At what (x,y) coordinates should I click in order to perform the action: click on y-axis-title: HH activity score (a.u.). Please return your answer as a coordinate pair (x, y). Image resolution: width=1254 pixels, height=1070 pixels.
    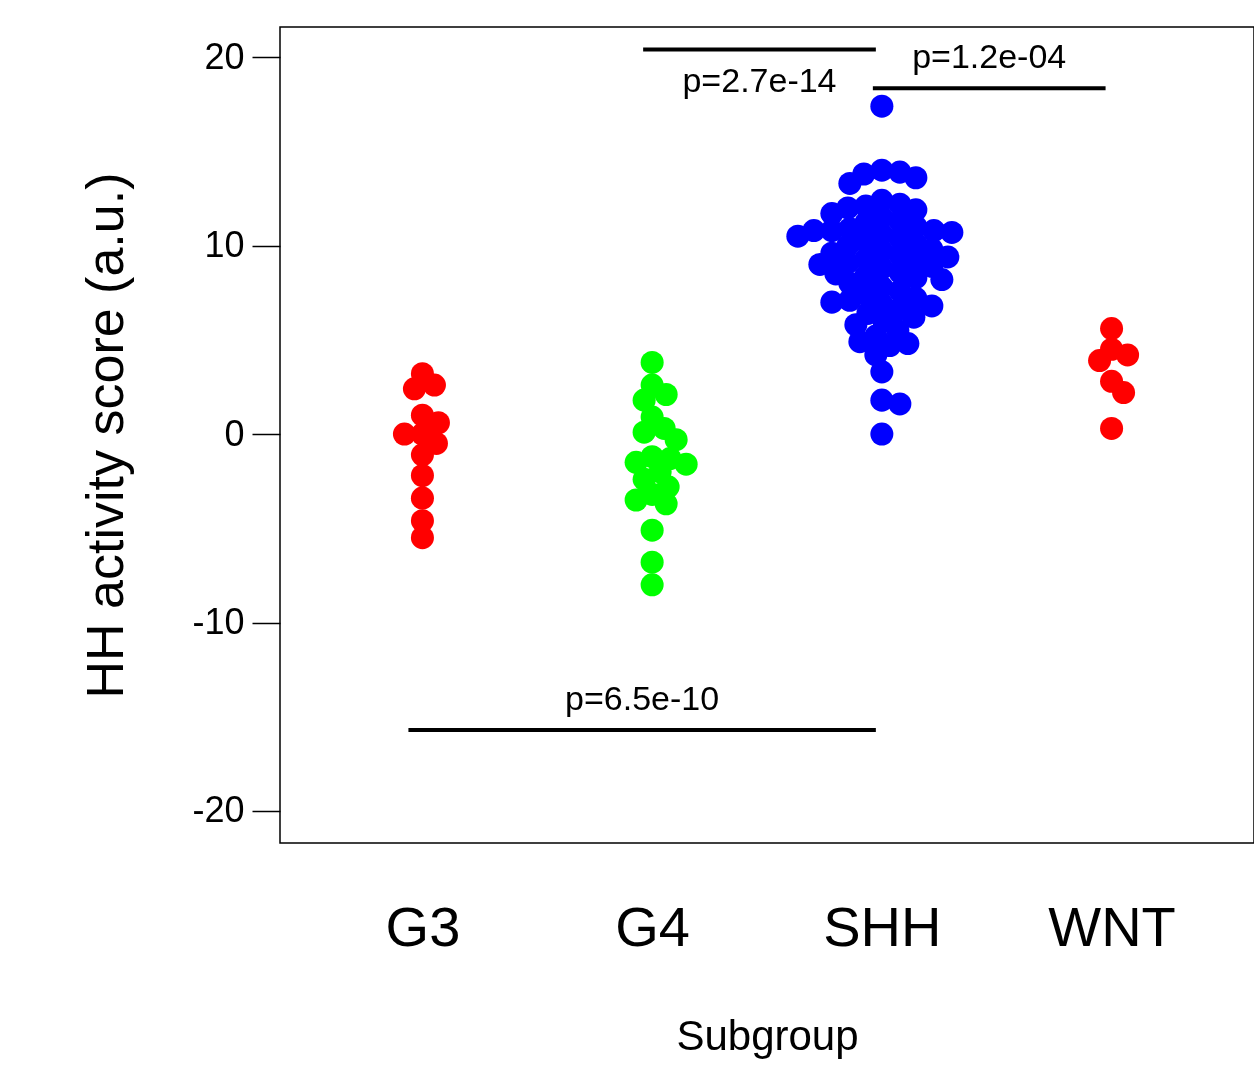
    Looking at the image, I should click on (105, 435).